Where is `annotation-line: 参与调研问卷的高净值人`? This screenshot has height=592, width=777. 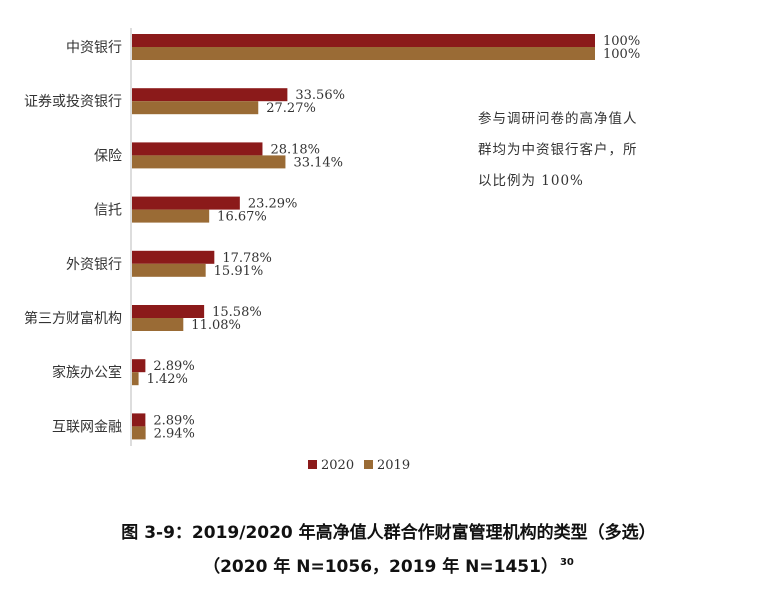 annotation-line: 参与调研问卷的高净值人 is located at coordinates (558, 119).